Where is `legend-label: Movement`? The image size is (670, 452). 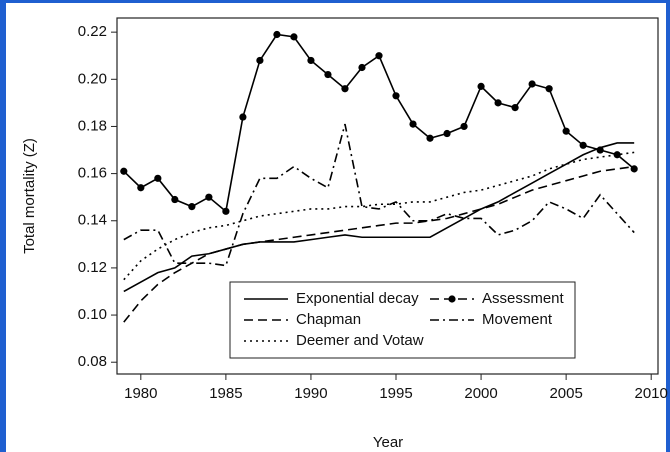
legend-label: Movement is located at coordinates (517, 319).